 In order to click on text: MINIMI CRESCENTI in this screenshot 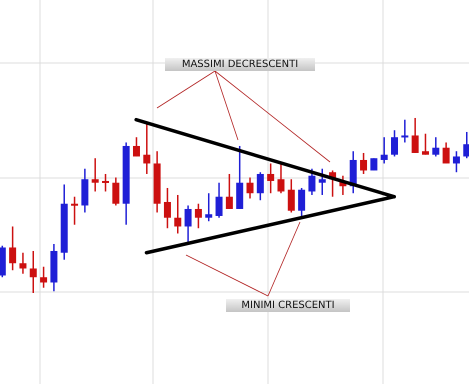, I will do `click(288, 305)`.